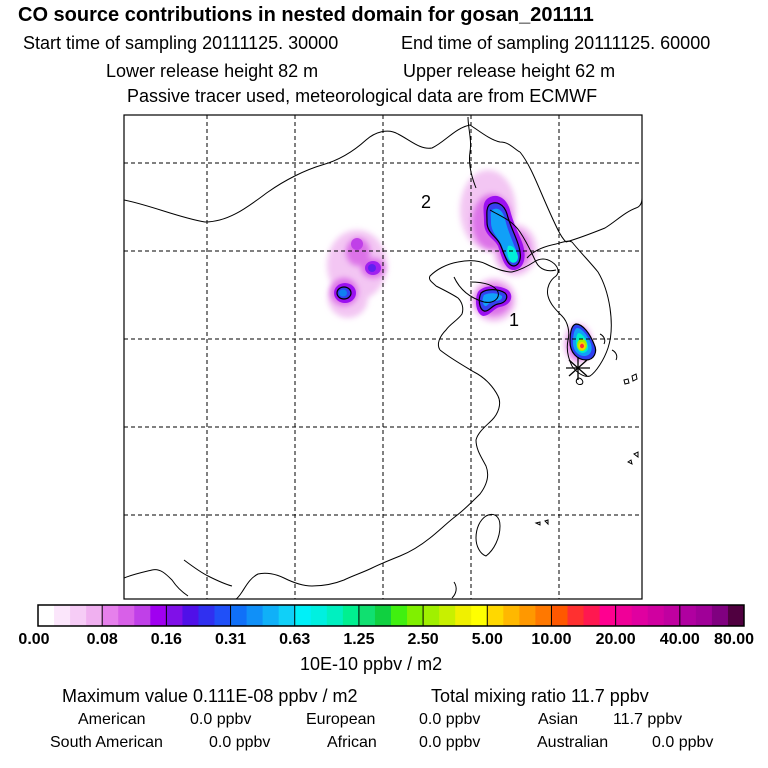  Describe the element at coordinates (683, 742) in the screenshot. I see `australian-value: 0.0 ppbv` at that location.